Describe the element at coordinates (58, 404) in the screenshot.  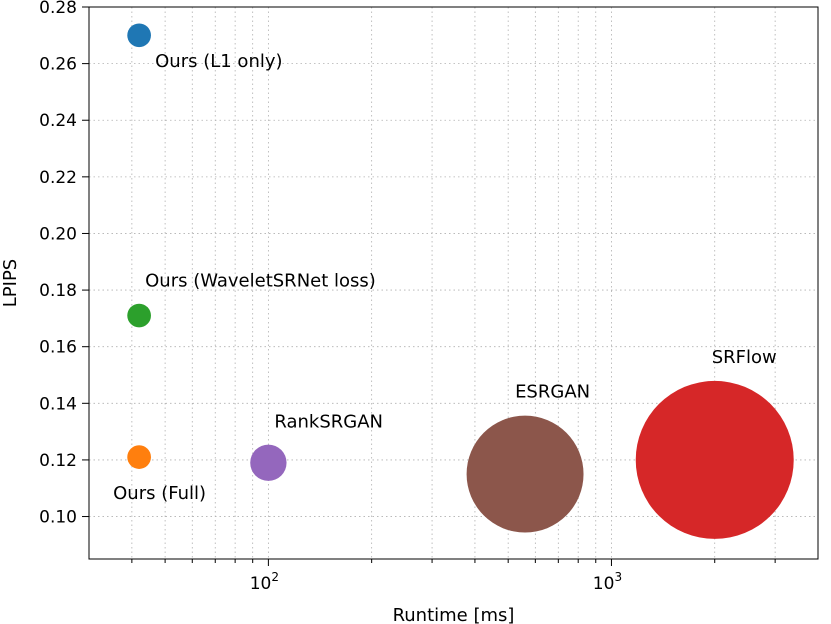
I see `y-tick-label: 0.14` at that location.